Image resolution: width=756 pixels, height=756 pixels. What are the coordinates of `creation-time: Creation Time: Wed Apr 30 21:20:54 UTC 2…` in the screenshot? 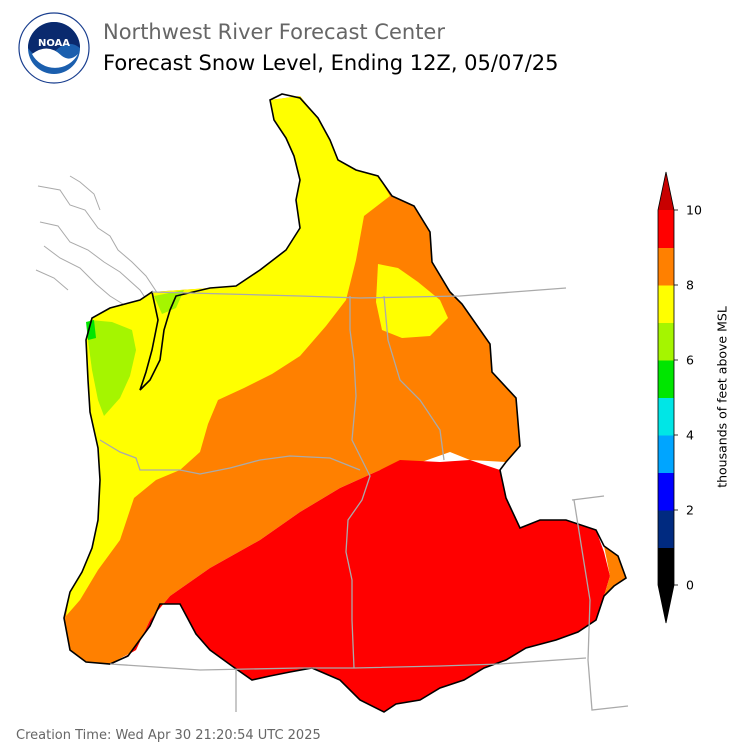 It's located at (168, 735).